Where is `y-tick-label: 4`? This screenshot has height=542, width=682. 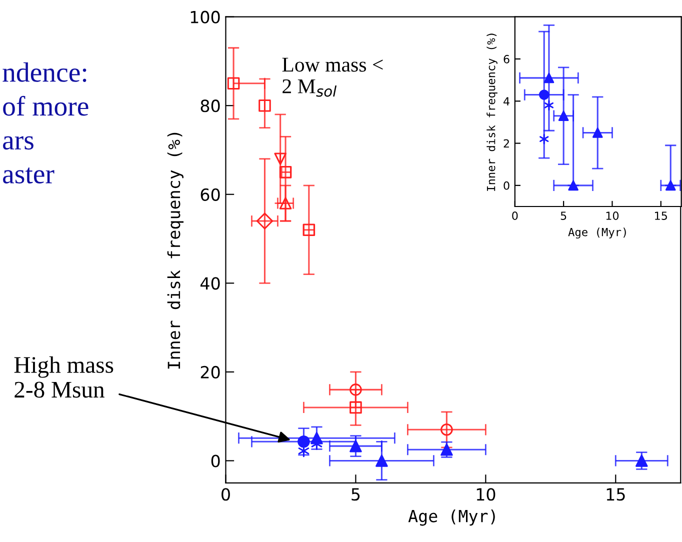 y-tick-label: 4 is located at coordinates (507, 101).